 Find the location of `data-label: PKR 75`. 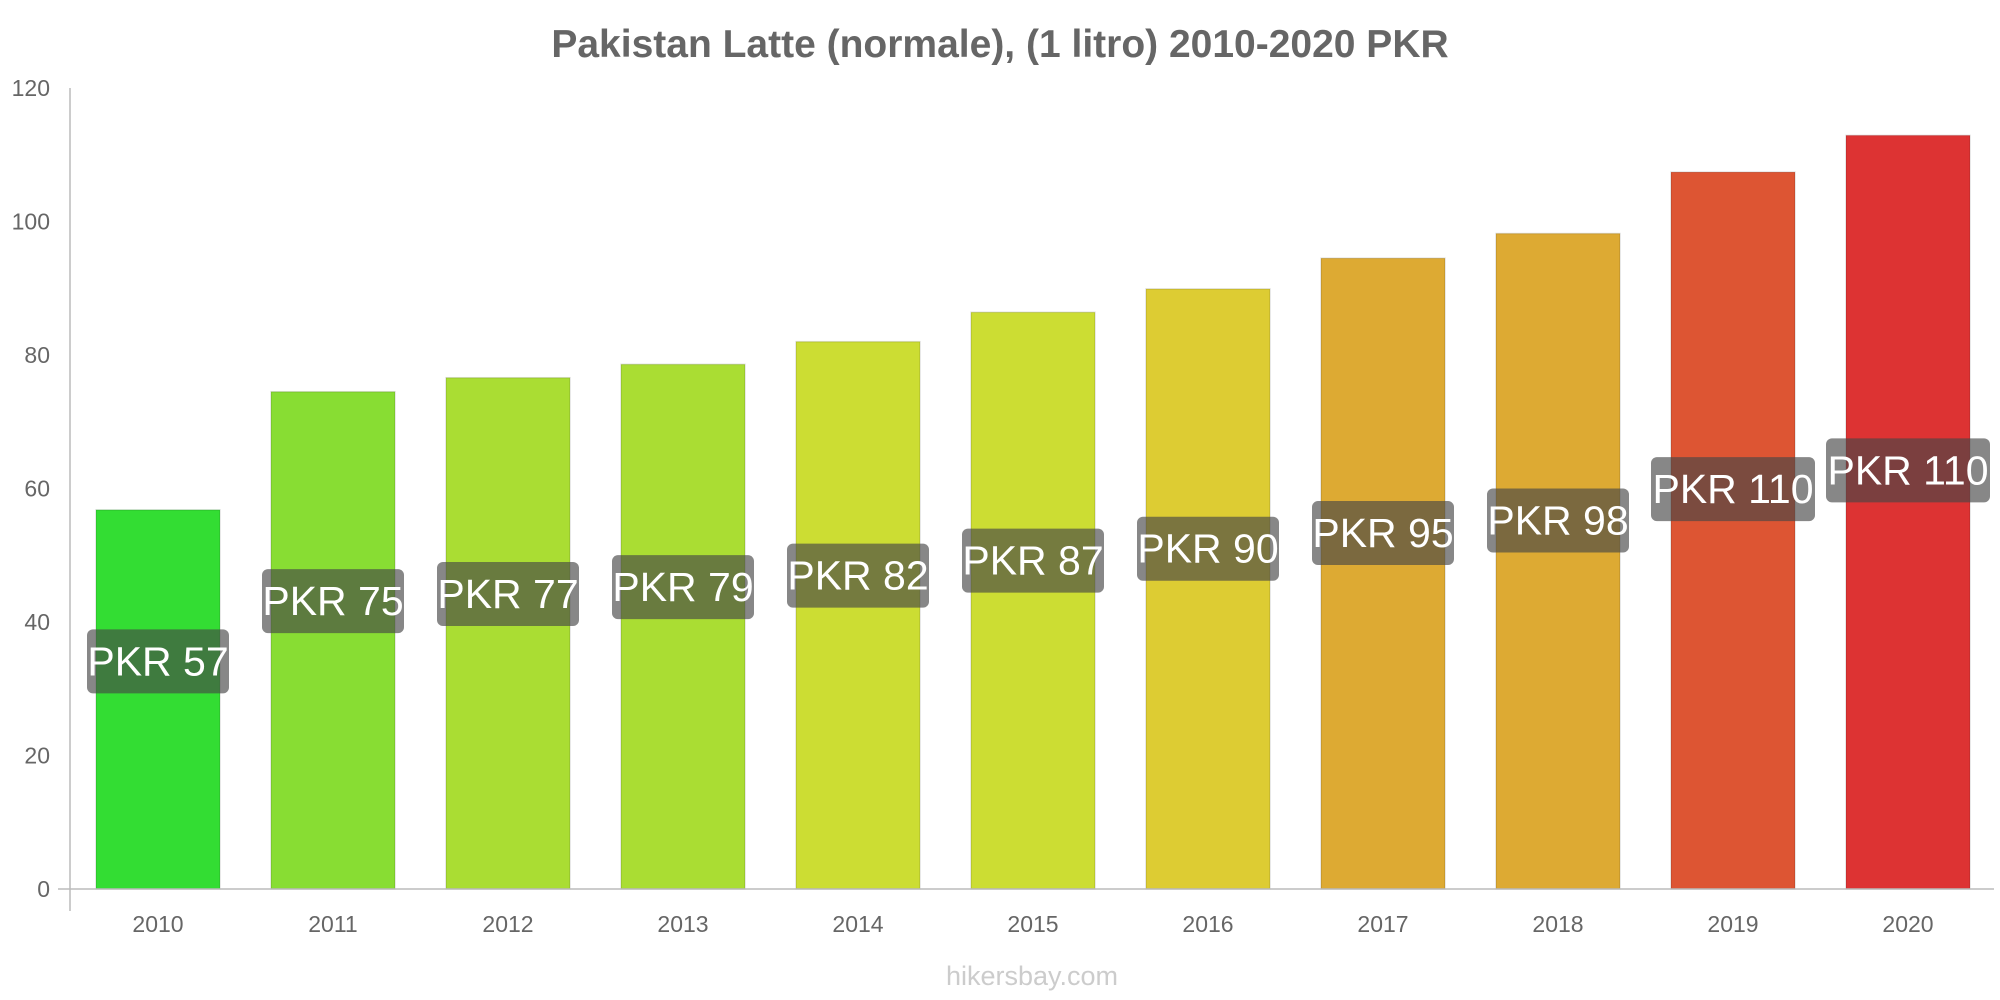

data-label: PKR 75 is located at coordinates (332, 601).